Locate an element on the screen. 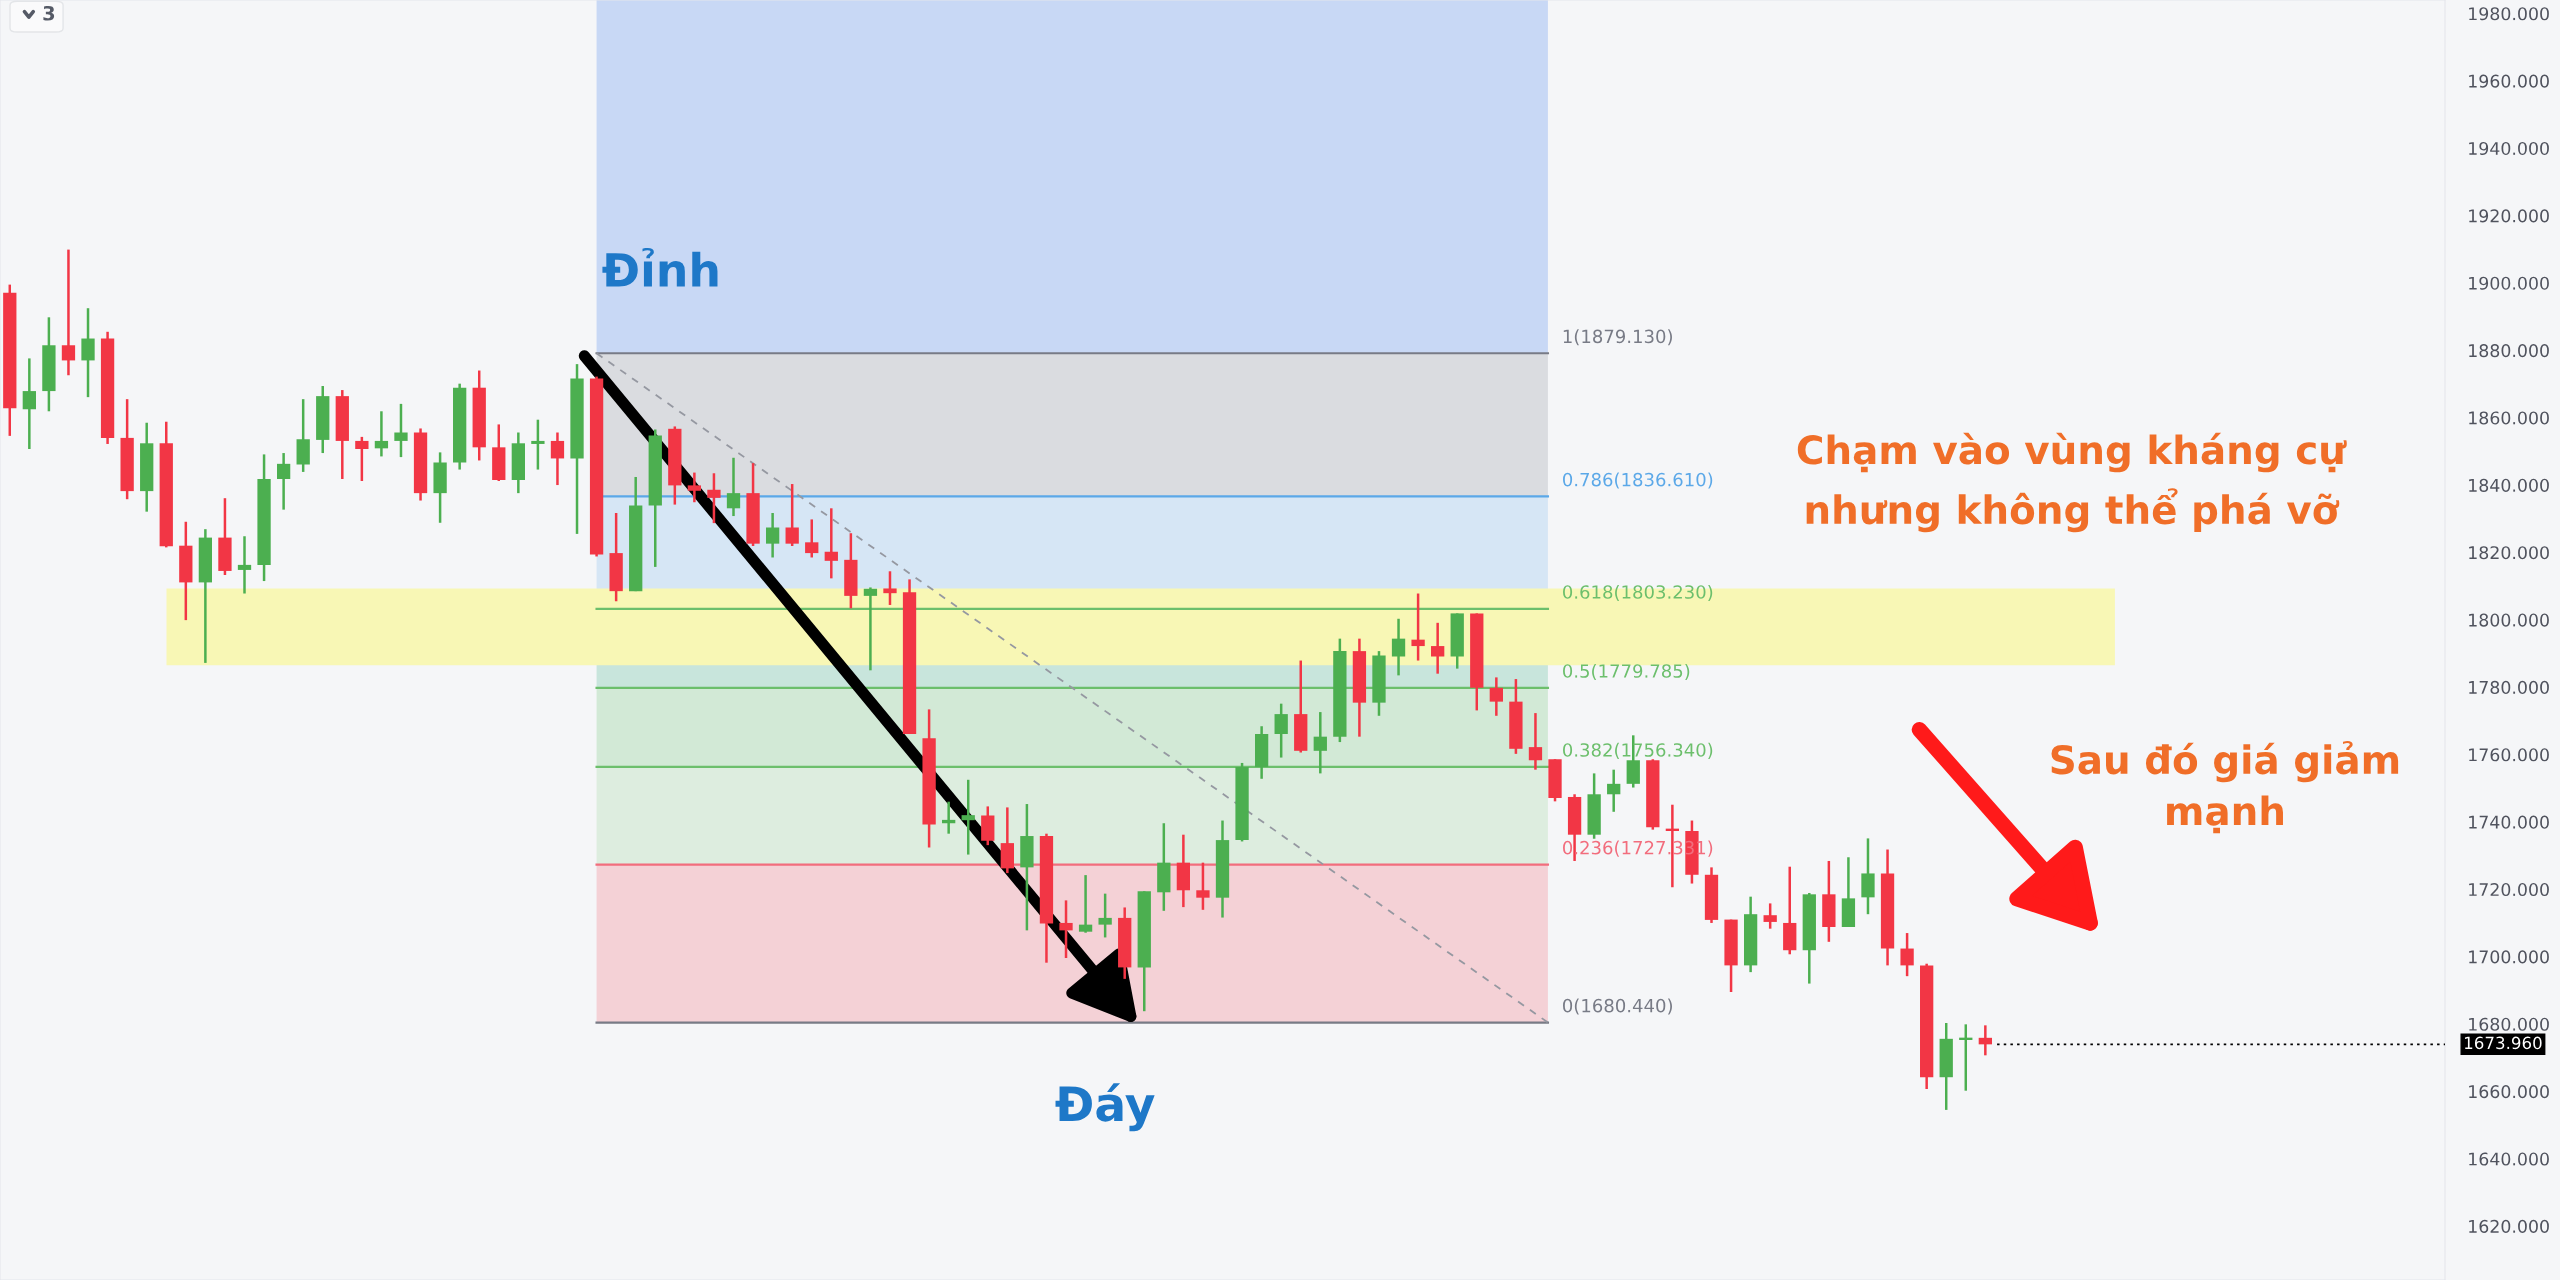 The image size is (2560, 1280). y-tick-label: 1820.000 is located at coordinates (2509, 553).